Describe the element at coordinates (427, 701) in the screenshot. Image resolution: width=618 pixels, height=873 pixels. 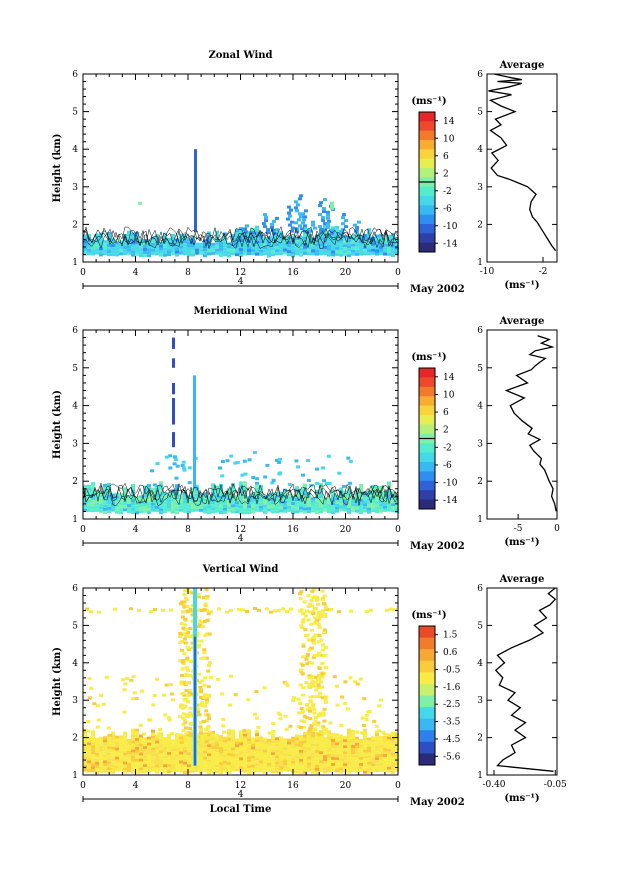
I see `colorbar-swatch` at that location.